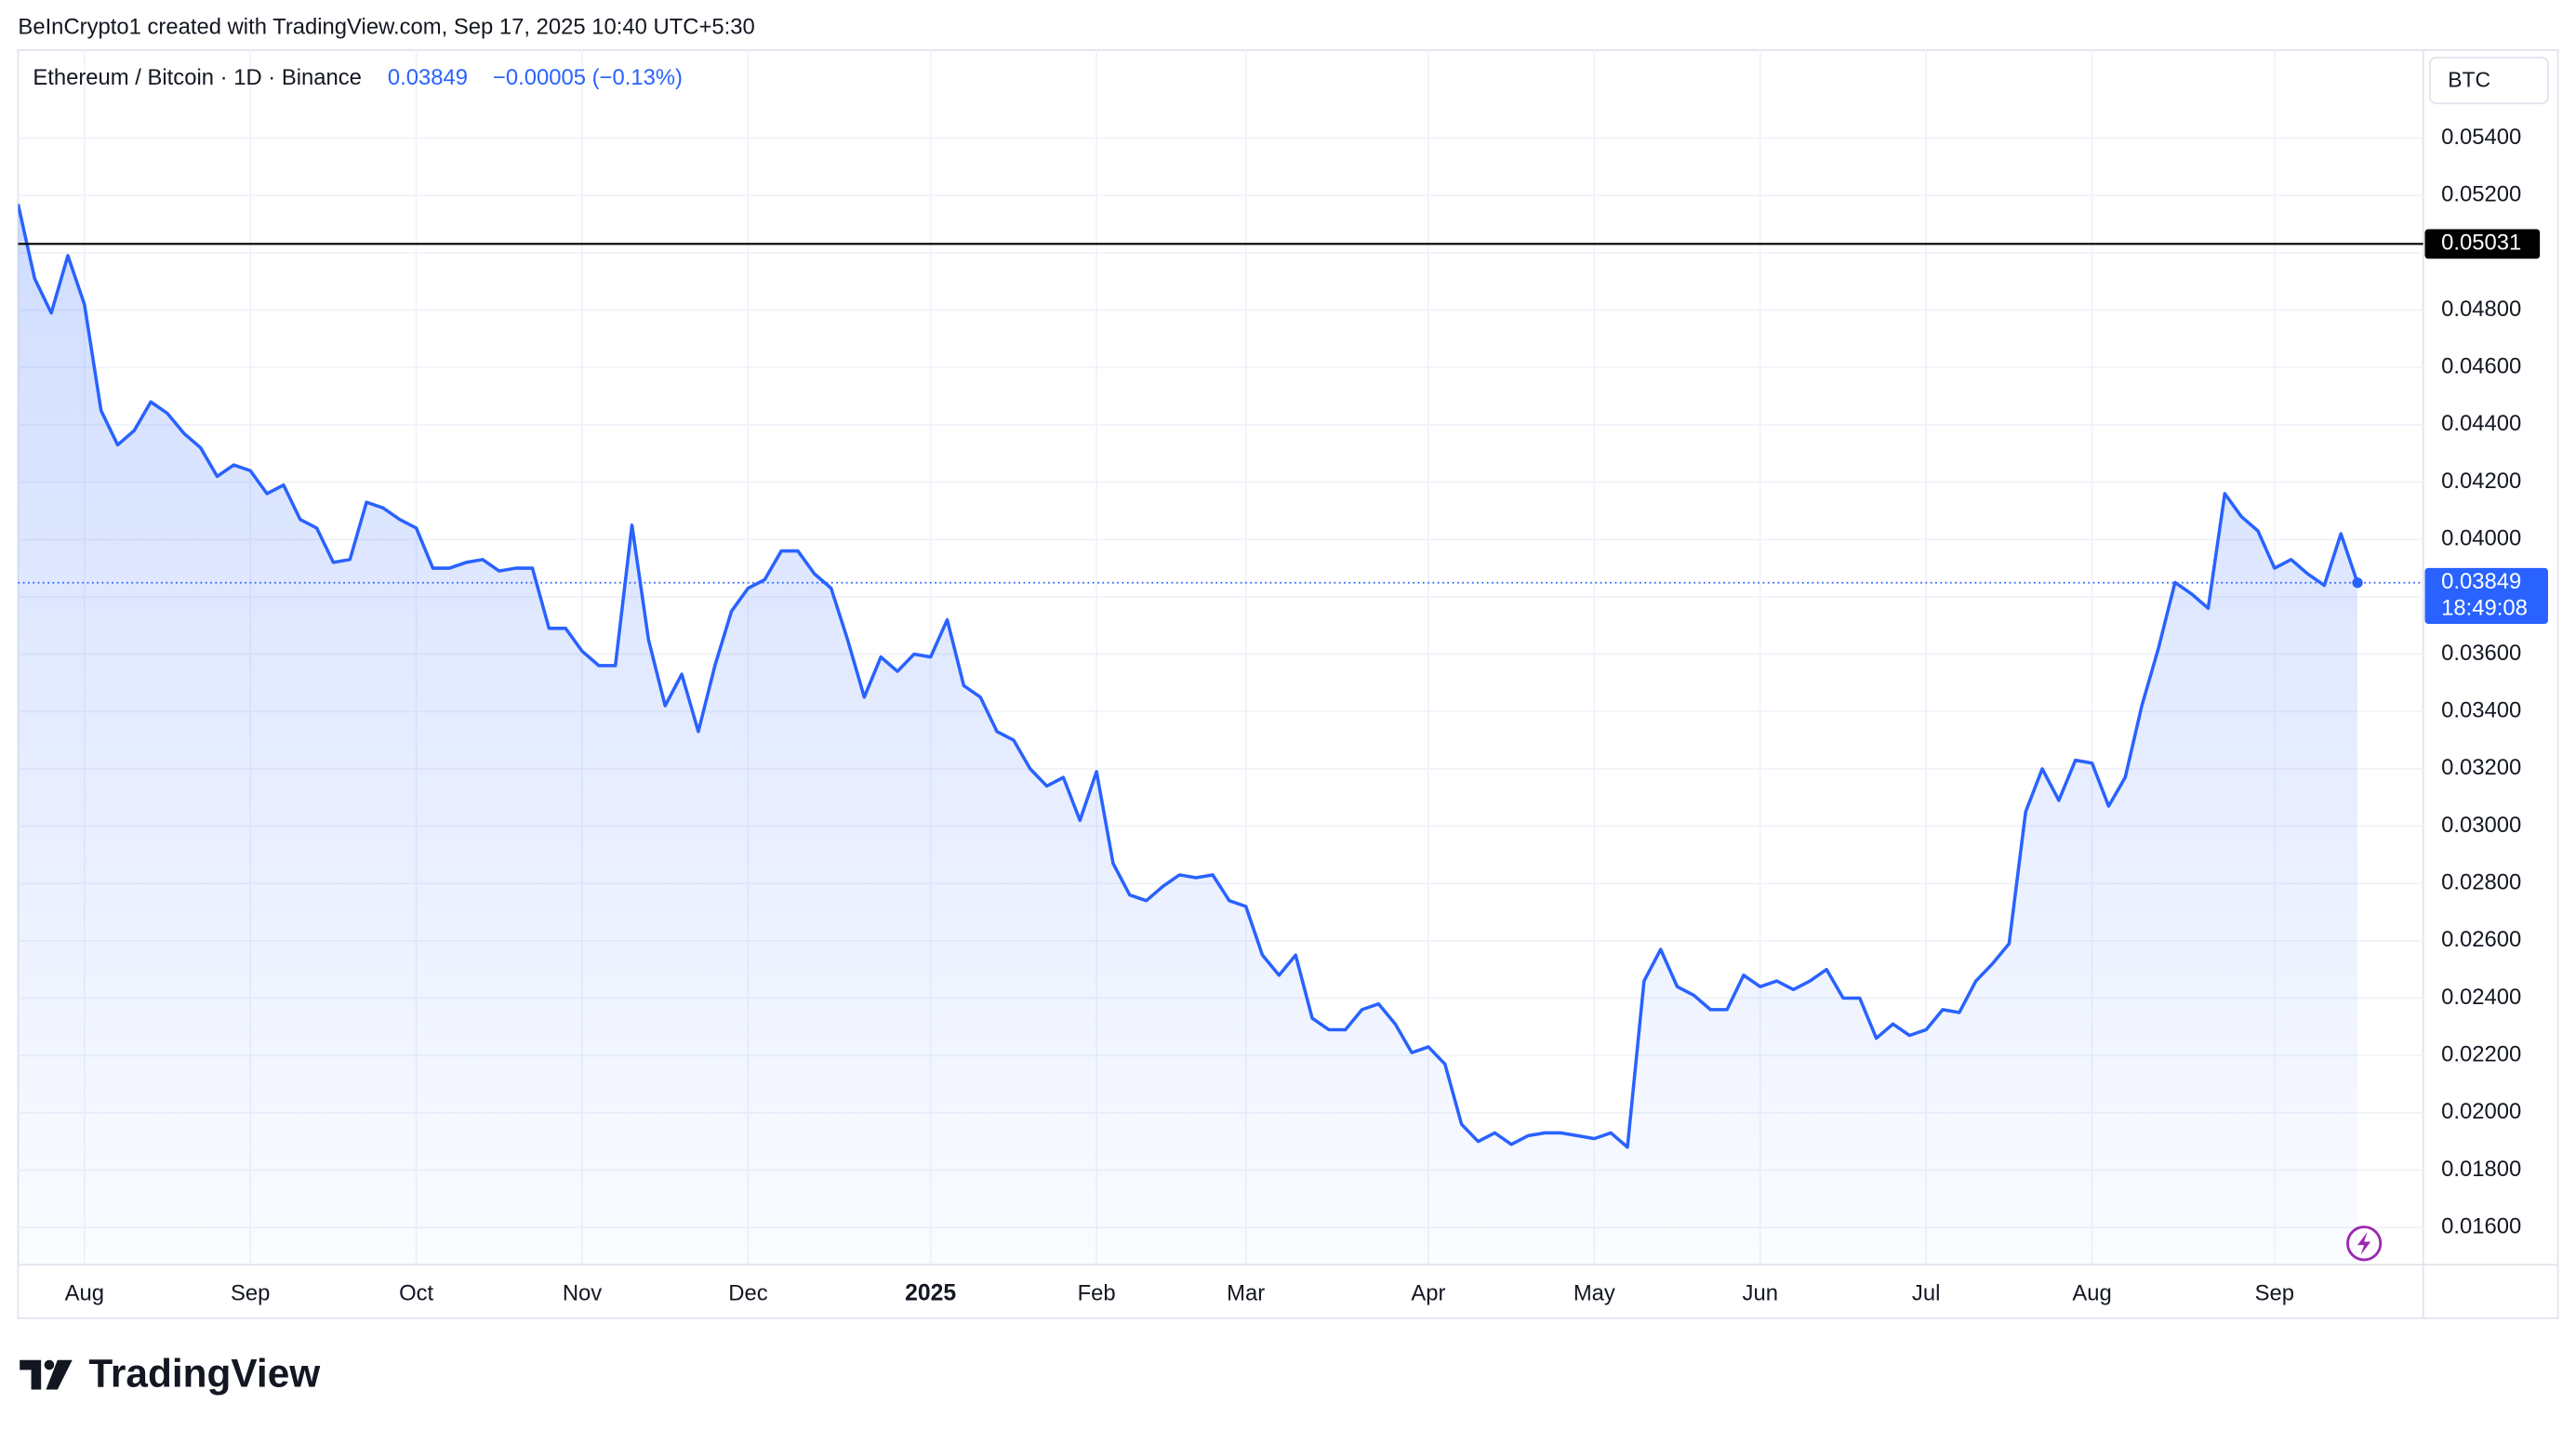  Describe the element at coordinates (2481, 1053) in the screenshot. I see `y-tick-label: 0.02200` at that location.